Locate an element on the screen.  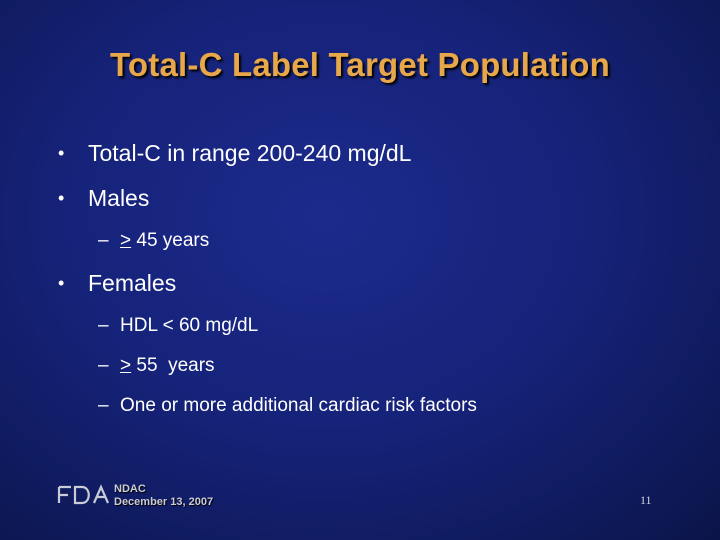
slide-title: Total-C Label Target Population is located at coordinates (360, 64).